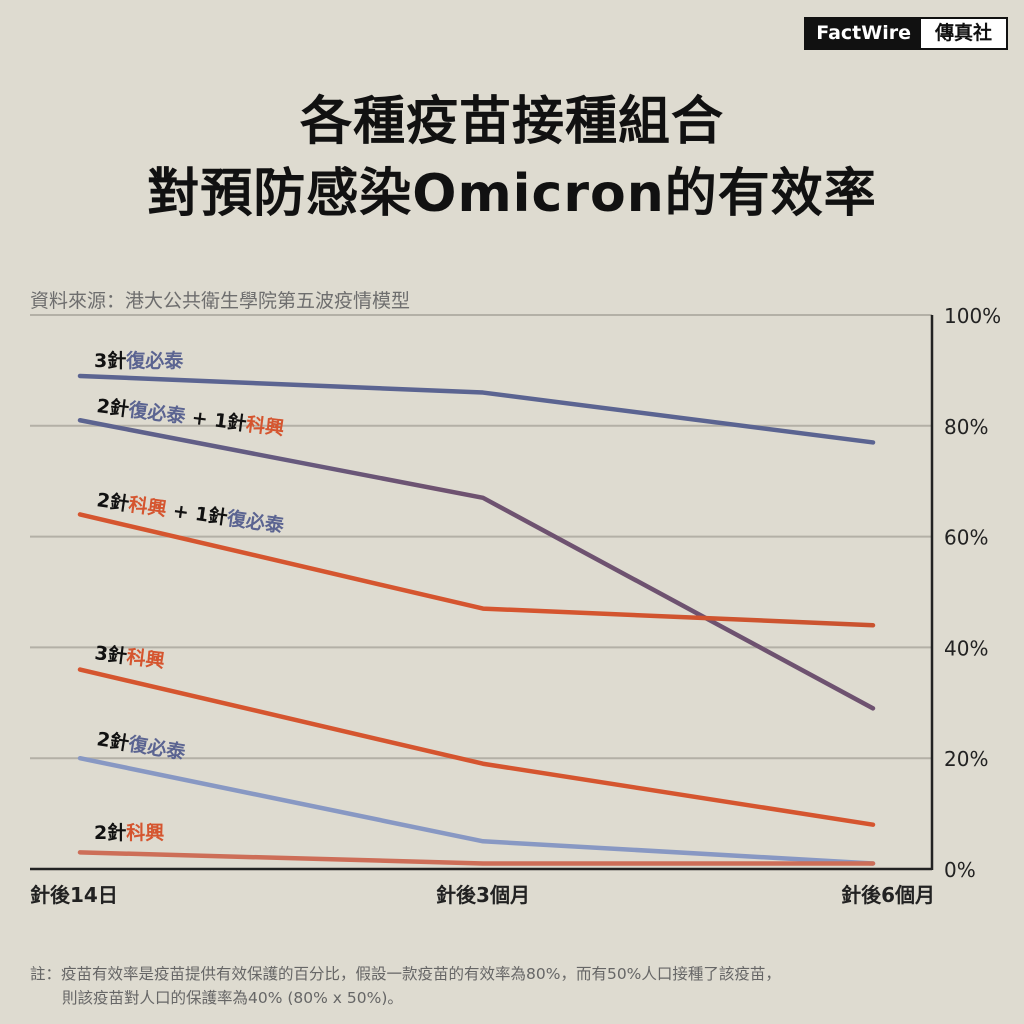 This screenshot has height=1024, width=1024. Describe the element at coordinates (966, 759) in the screenshot. I see `y-tick-label: 20%` at that location.